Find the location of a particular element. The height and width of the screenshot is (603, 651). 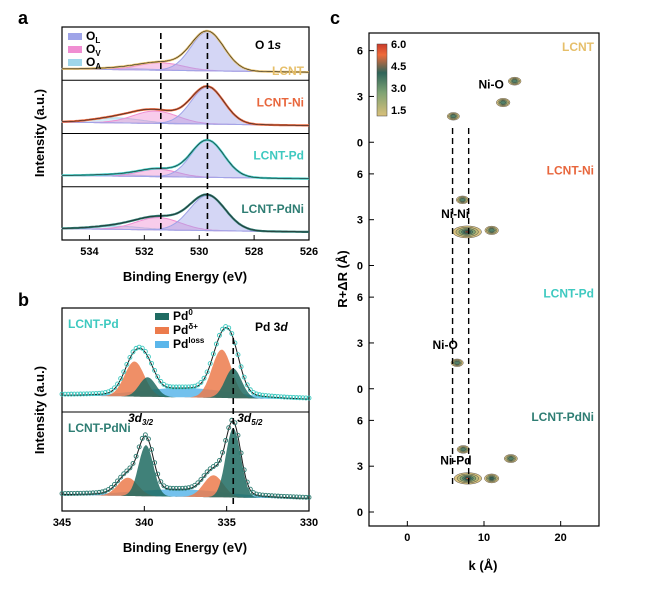

panel-c-contour-LCNT-PdNi is located at coordinates (491, 478).